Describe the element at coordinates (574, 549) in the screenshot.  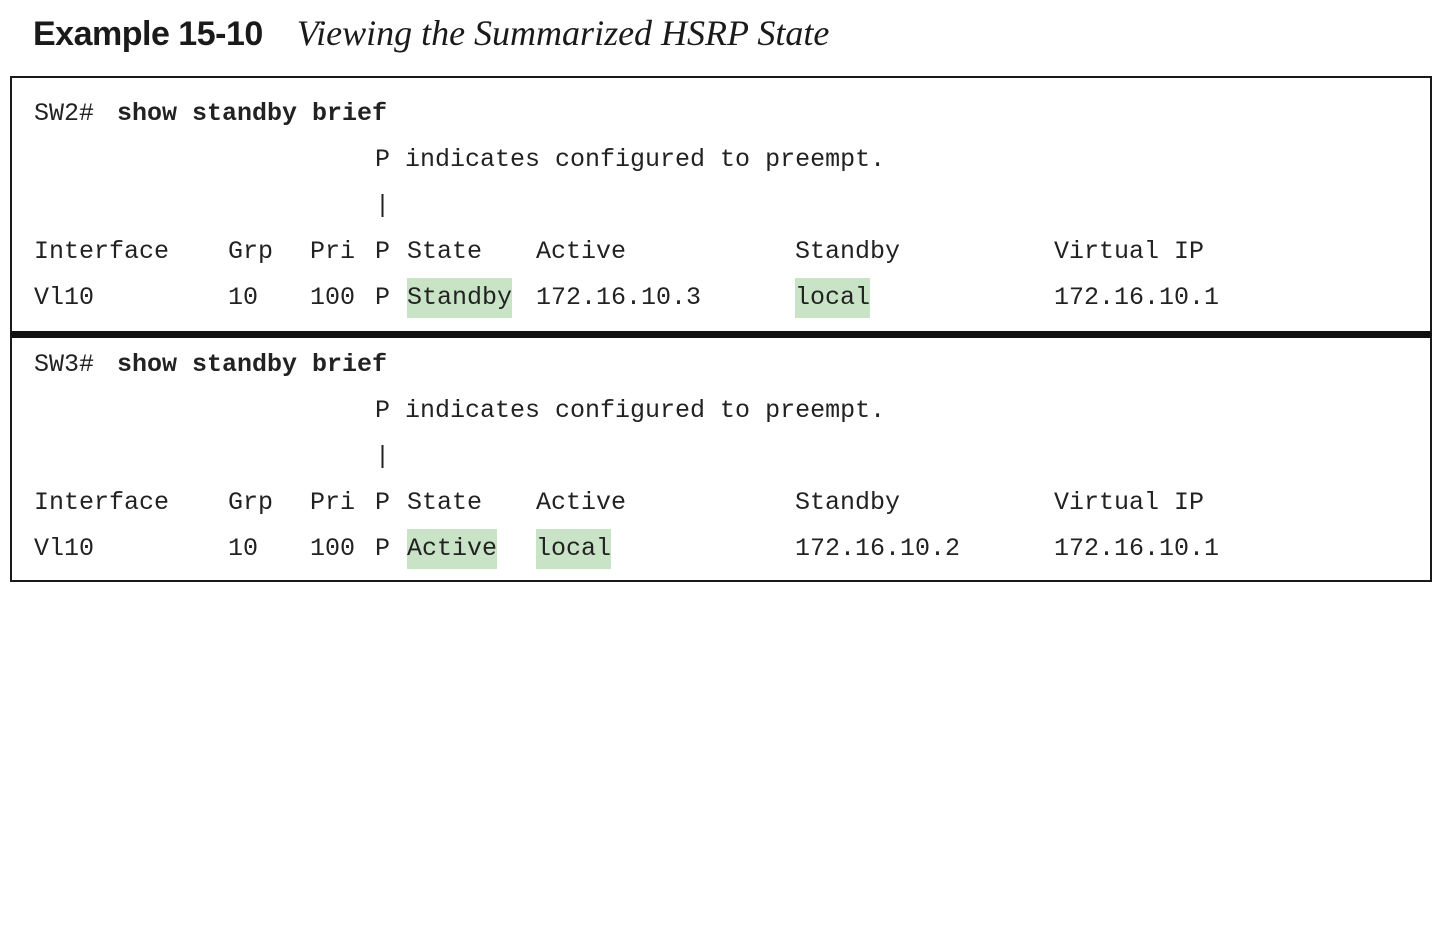
I see `row-active-highlighted: local` at that location.